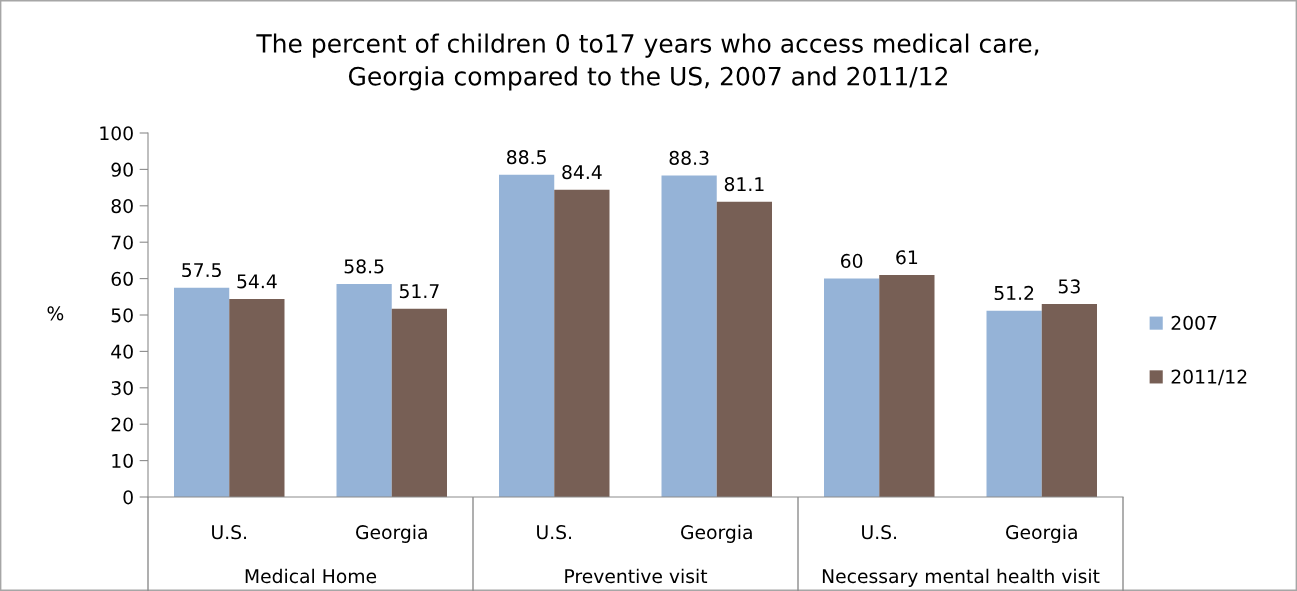 Image resolution: width=1297 pixels, height=591 pixels. I want to click on data-label: 51.2, so click(1014, 293).